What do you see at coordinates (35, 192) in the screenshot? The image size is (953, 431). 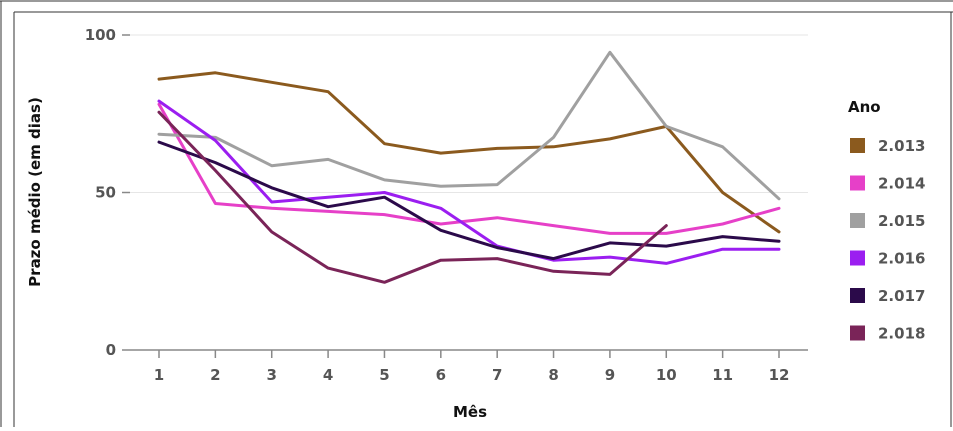 I see `y-axis-title: Prazo médio (em dias)` at bounding box center [35, 192].